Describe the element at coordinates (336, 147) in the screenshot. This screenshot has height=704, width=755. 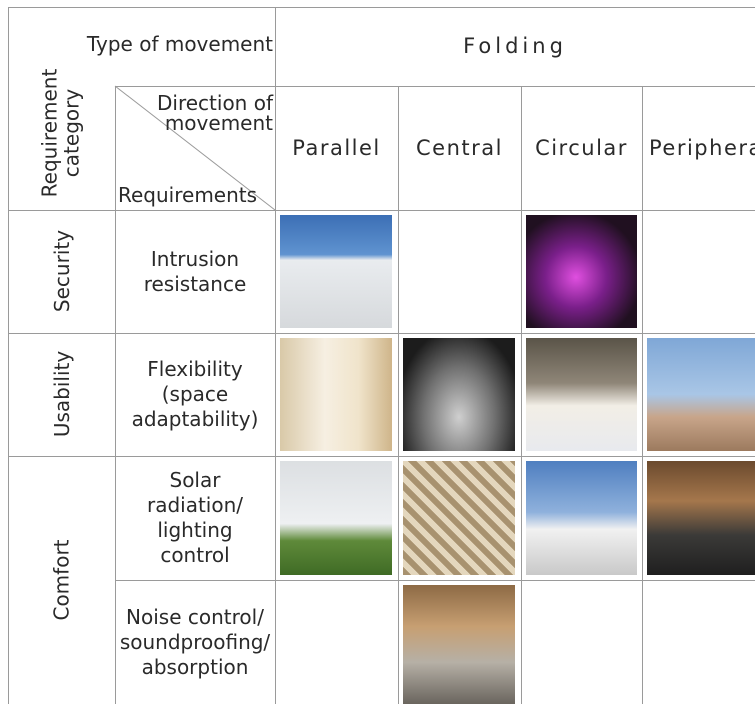
I see `direction-label: Parallel` at that location.